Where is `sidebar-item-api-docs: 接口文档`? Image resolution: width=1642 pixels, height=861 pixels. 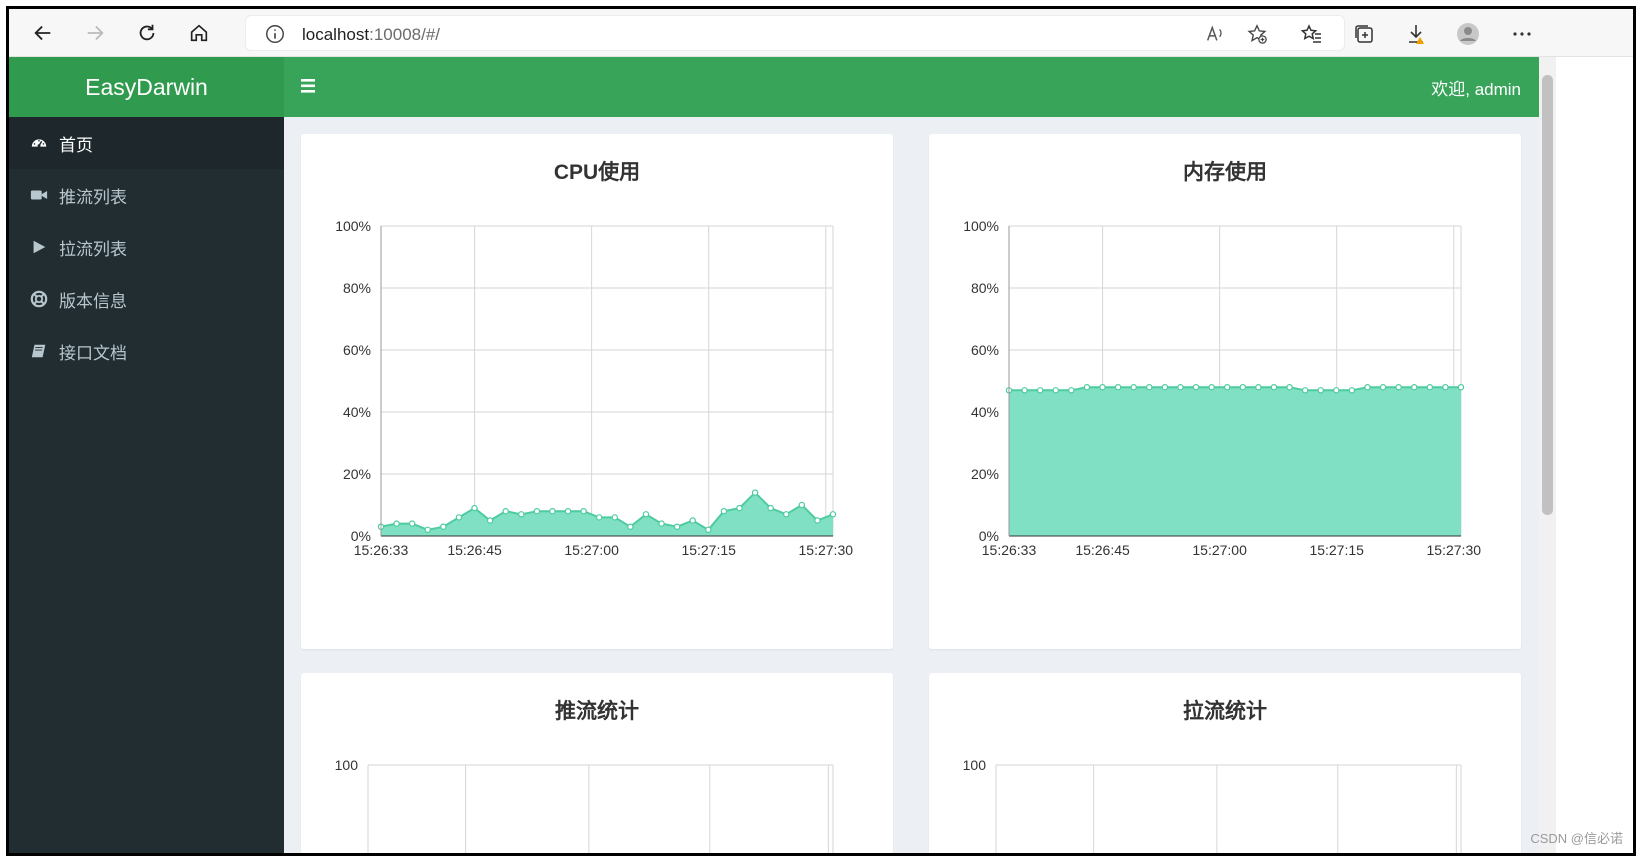
sidebar-item-api-docs: 接口文档 is located at coordinates (146, 351).